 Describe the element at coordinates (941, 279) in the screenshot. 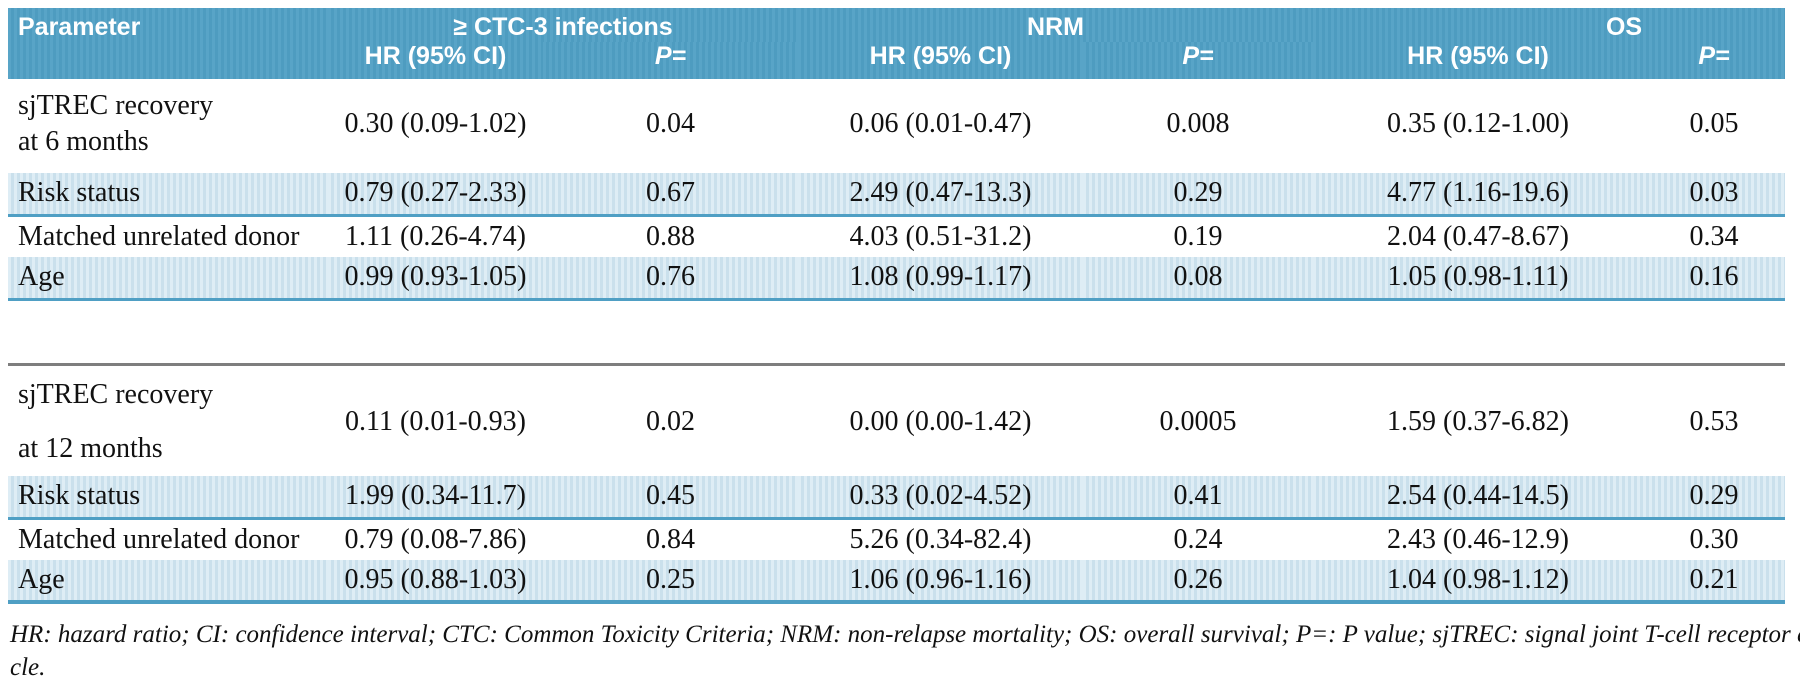

I see `hr-ci-cell: 1.08 (0.99-1.17)` at that location.